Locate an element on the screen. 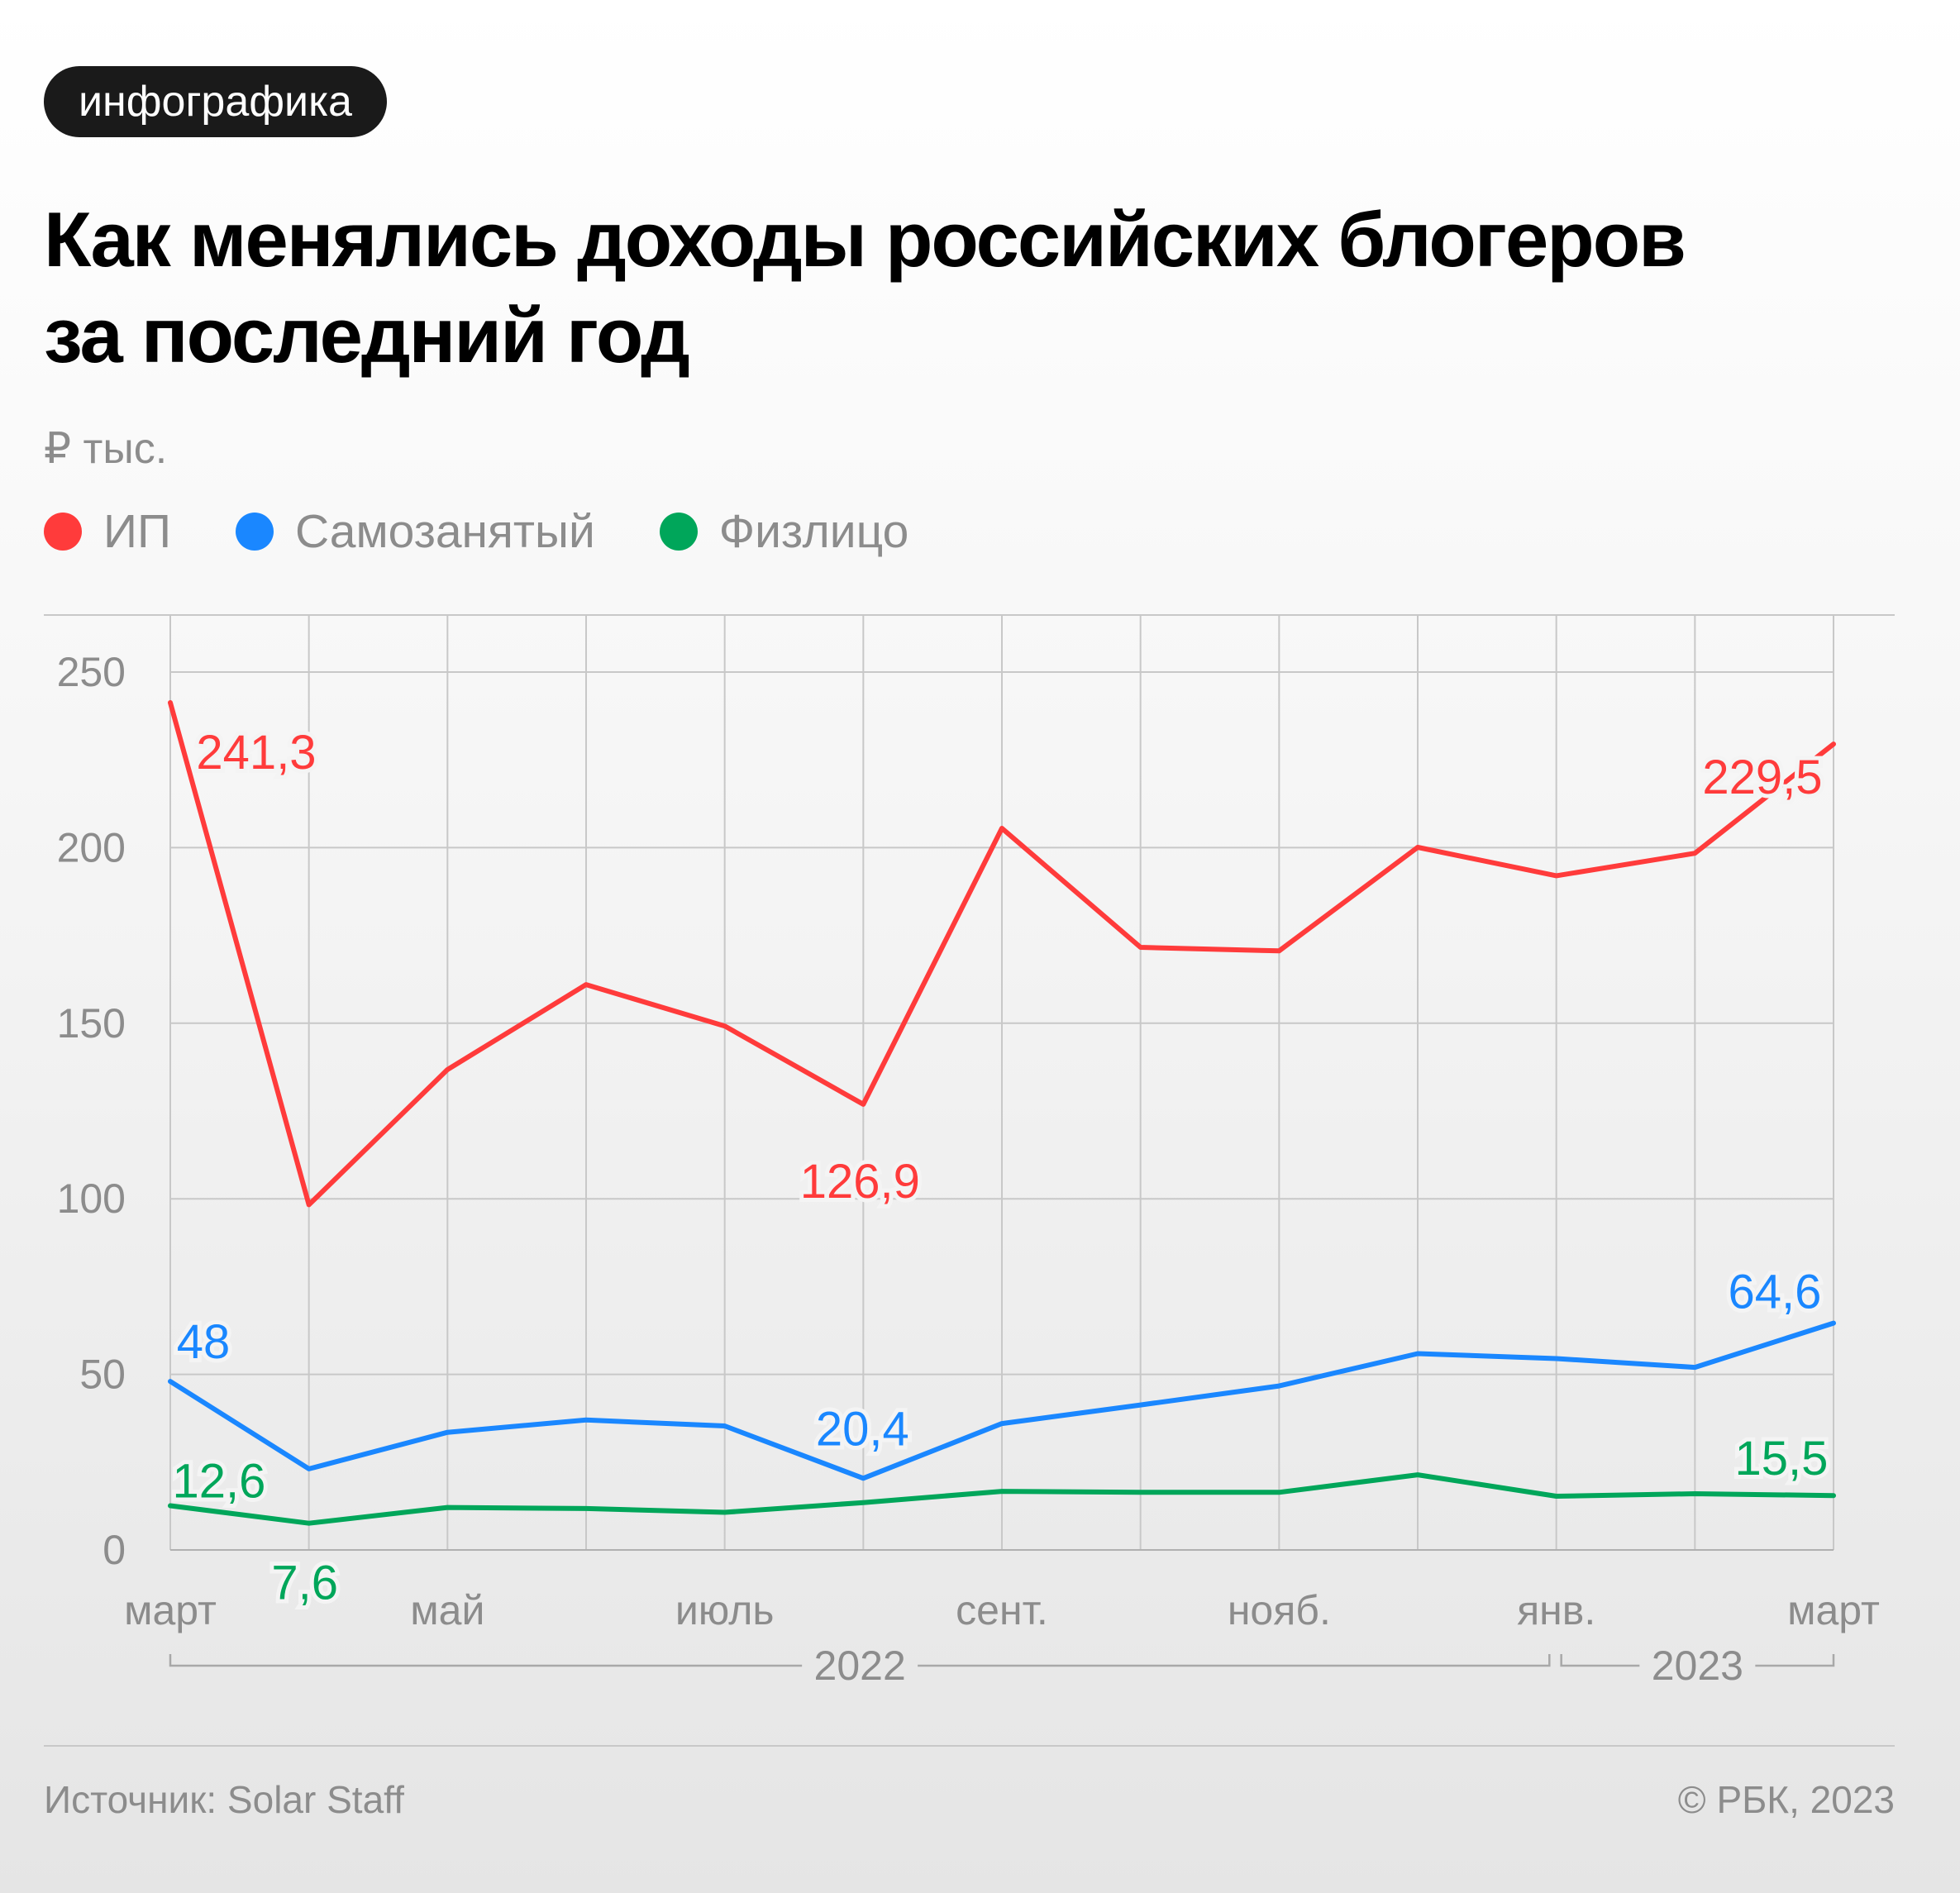  year-label: 2022 is located at coordinates (860, 1666).